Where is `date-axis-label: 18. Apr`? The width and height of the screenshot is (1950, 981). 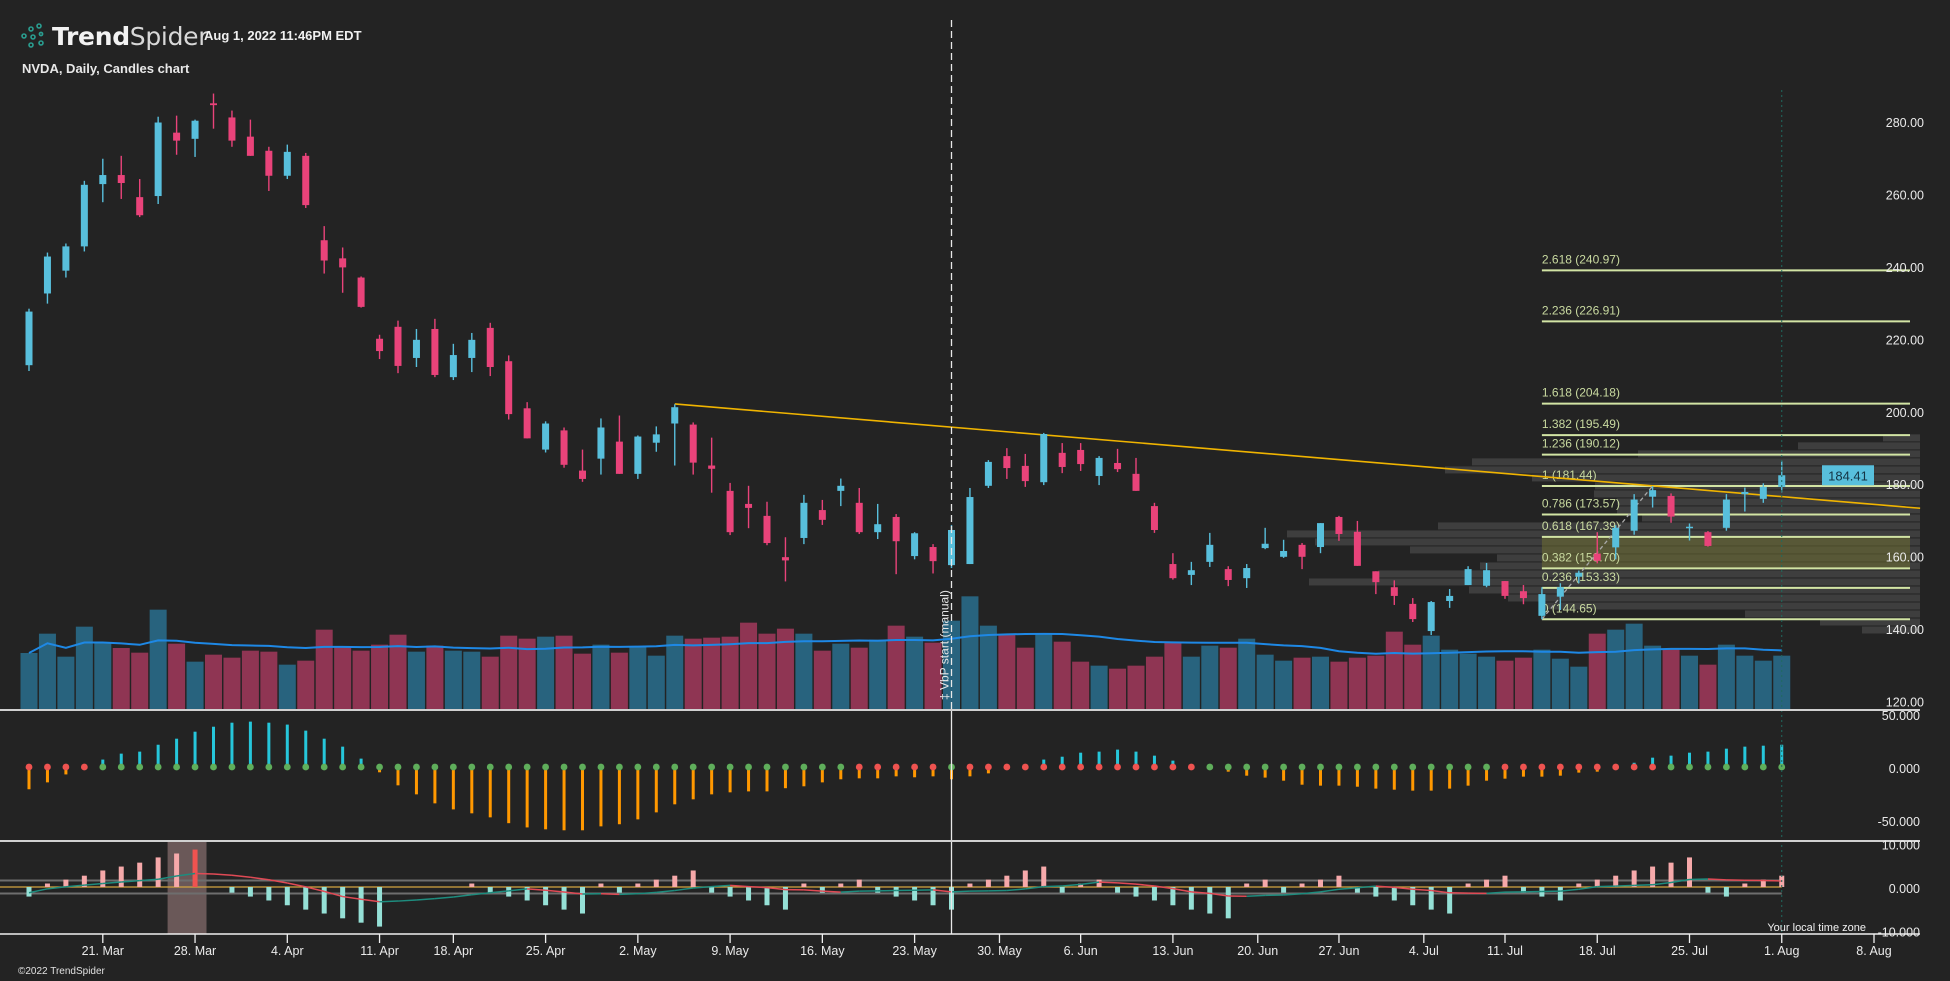 date-axis-label: 18. Apr is located at coordinates (454, 951).